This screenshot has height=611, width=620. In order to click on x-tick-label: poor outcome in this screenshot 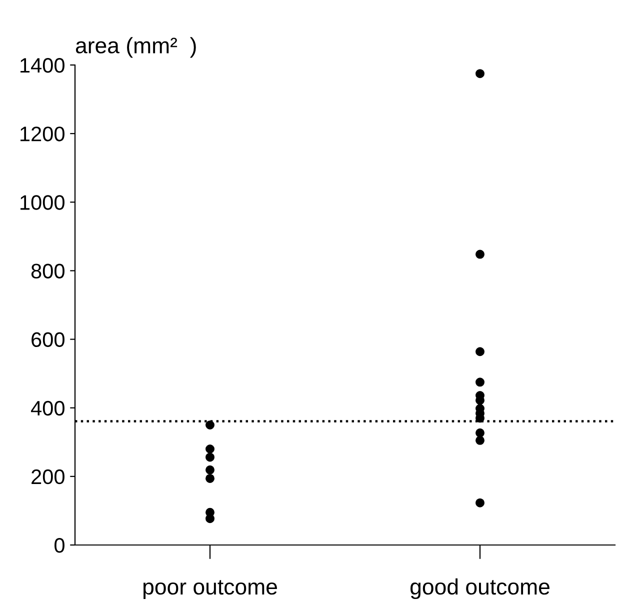, I will do `click(210, 590)`.